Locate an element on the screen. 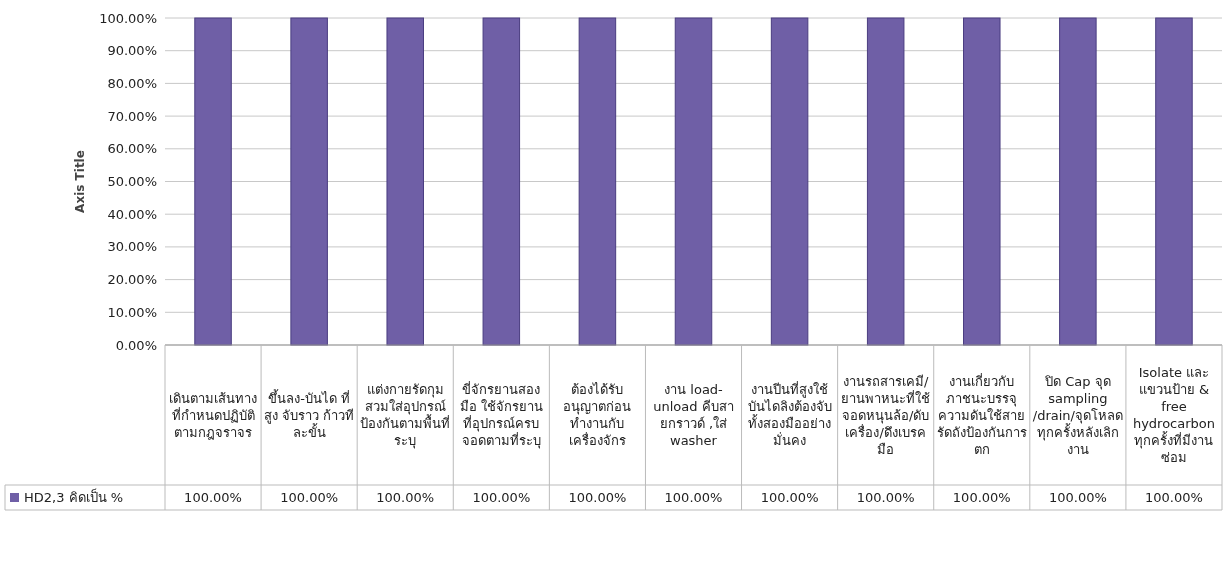 This screenshot has width=1229, height=561. y-tick-label: 60.00% is located at coordinates (132, 149).